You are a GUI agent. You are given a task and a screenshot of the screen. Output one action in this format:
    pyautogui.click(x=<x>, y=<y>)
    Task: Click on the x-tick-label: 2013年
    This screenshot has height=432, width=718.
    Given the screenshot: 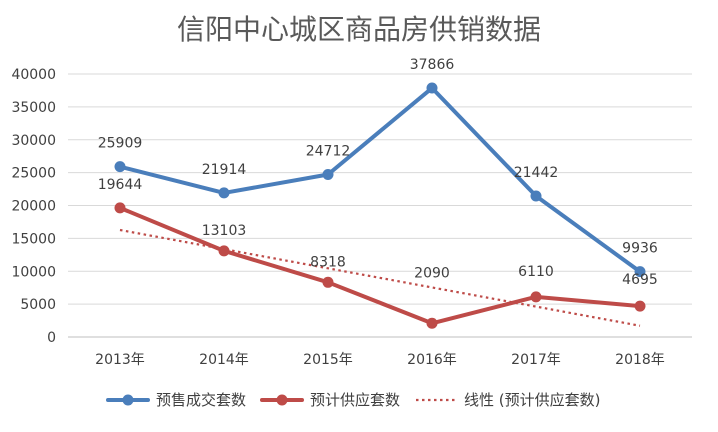 What is the action you would take?
    pyautogui.click(x=120, y=360)
    